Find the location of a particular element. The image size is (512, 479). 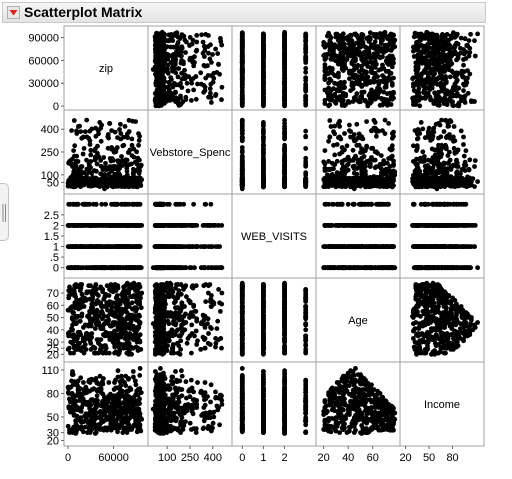

drag-handle-icon is located at coordinates (4, 213).